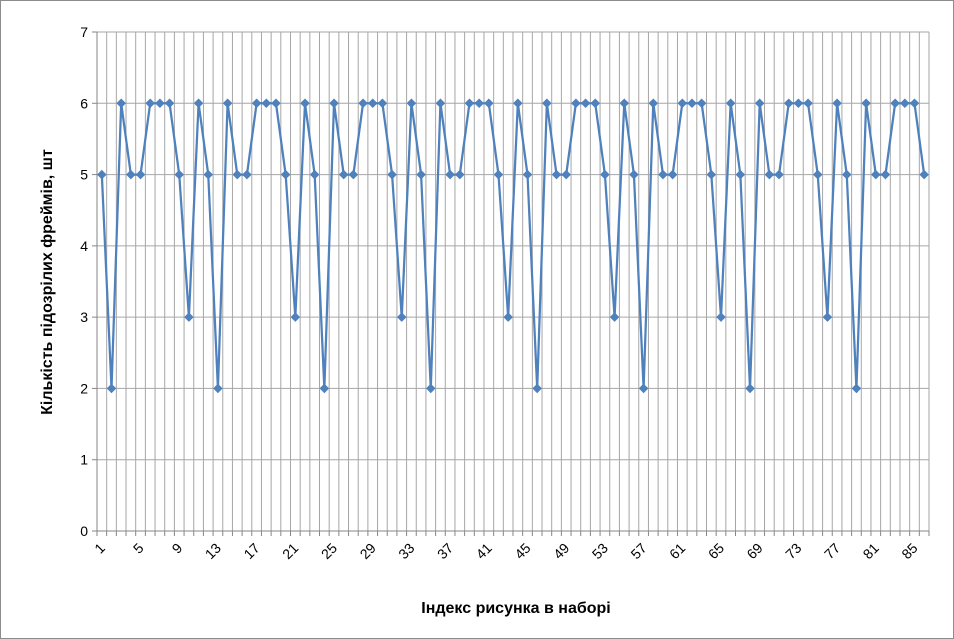  Describe the element at coordinates (329, 551) in the screenshot. I see `x-tick-label: 25` at that location.